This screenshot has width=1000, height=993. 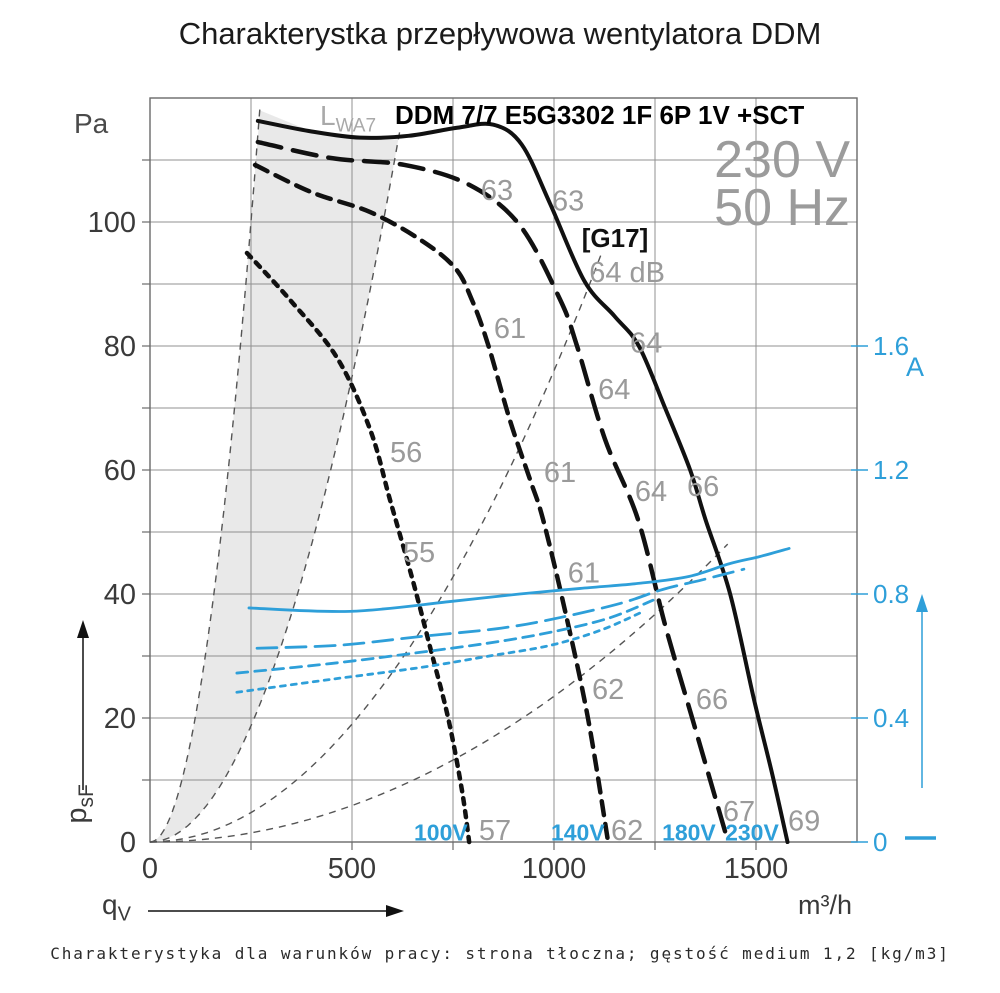 What do you see at coordinates (328, 115) in the screenshot?
I see `sound-symbol-main: L` at bounding box center [328, 115].